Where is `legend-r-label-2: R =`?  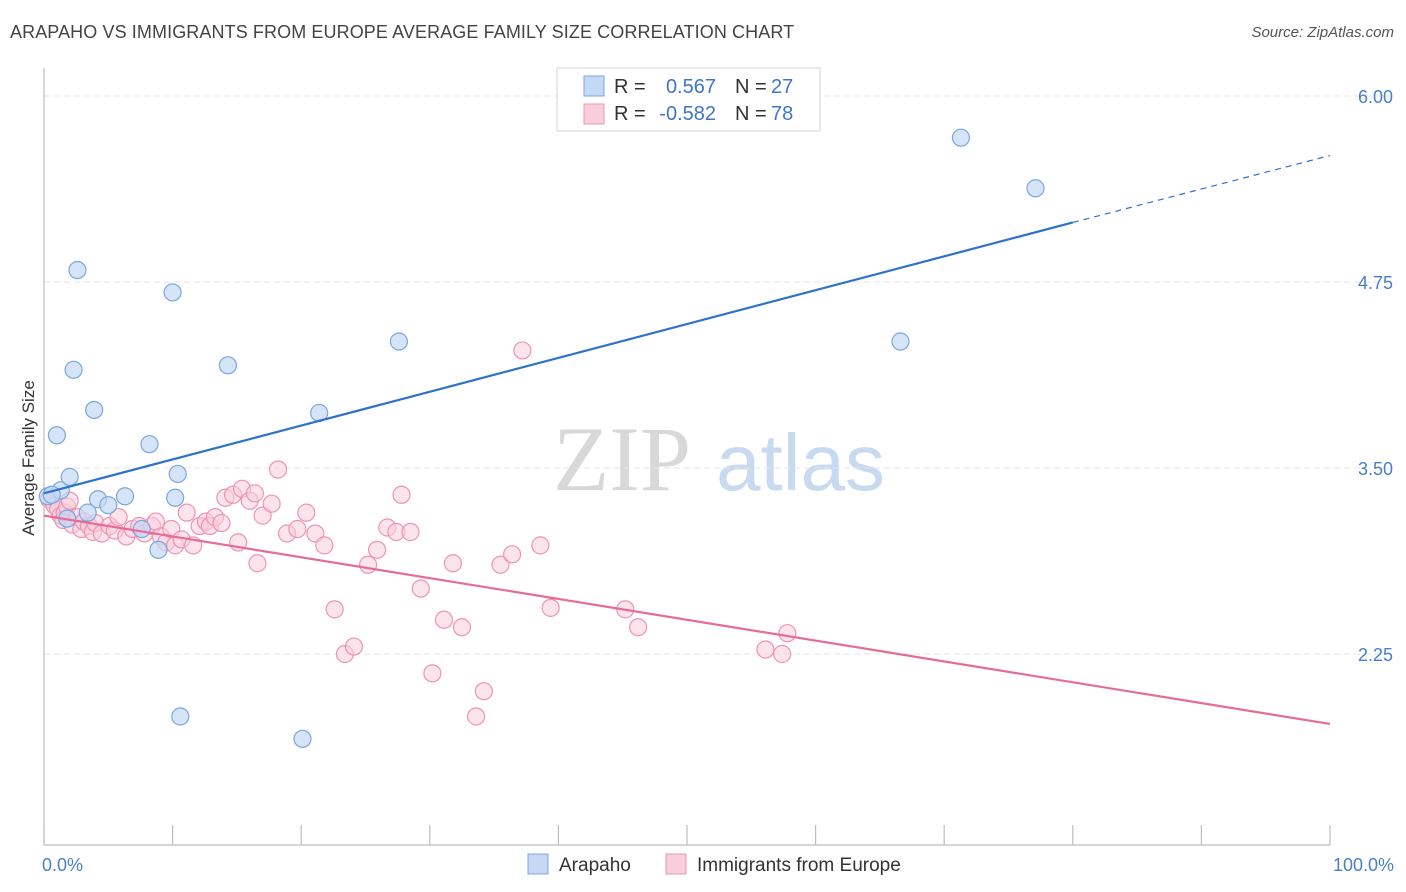
legend-r-label-2: R = is located at coordinates (630, 114).